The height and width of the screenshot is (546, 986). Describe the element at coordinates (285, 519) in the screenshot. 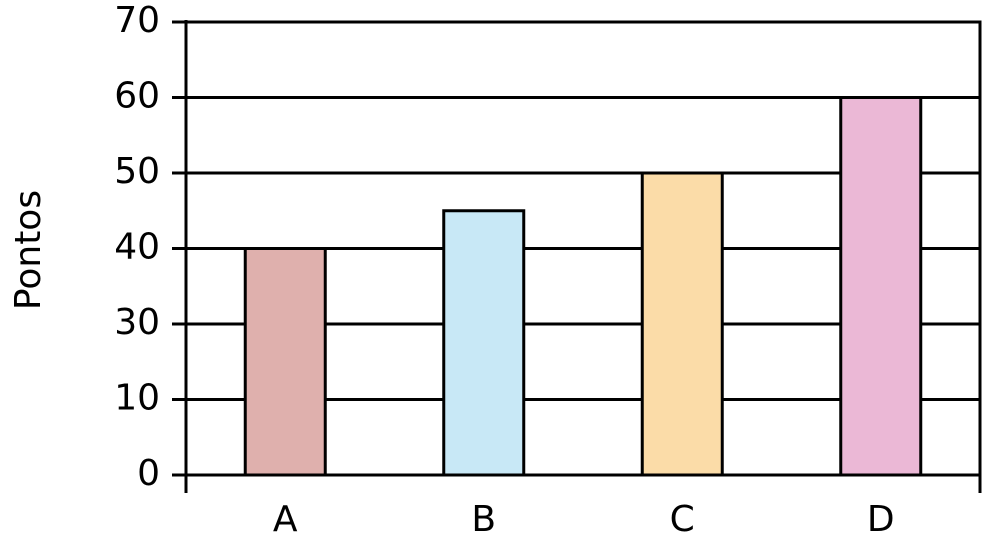

I see `x-tick-label: A` at that location.